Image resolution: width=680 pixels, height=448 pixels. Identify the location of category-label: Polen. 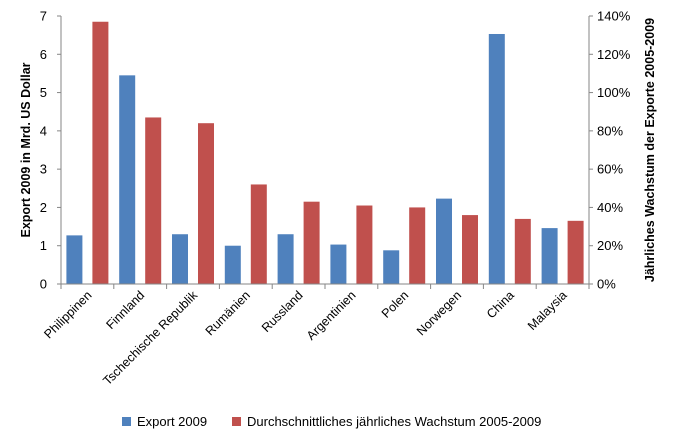
(395, 304).